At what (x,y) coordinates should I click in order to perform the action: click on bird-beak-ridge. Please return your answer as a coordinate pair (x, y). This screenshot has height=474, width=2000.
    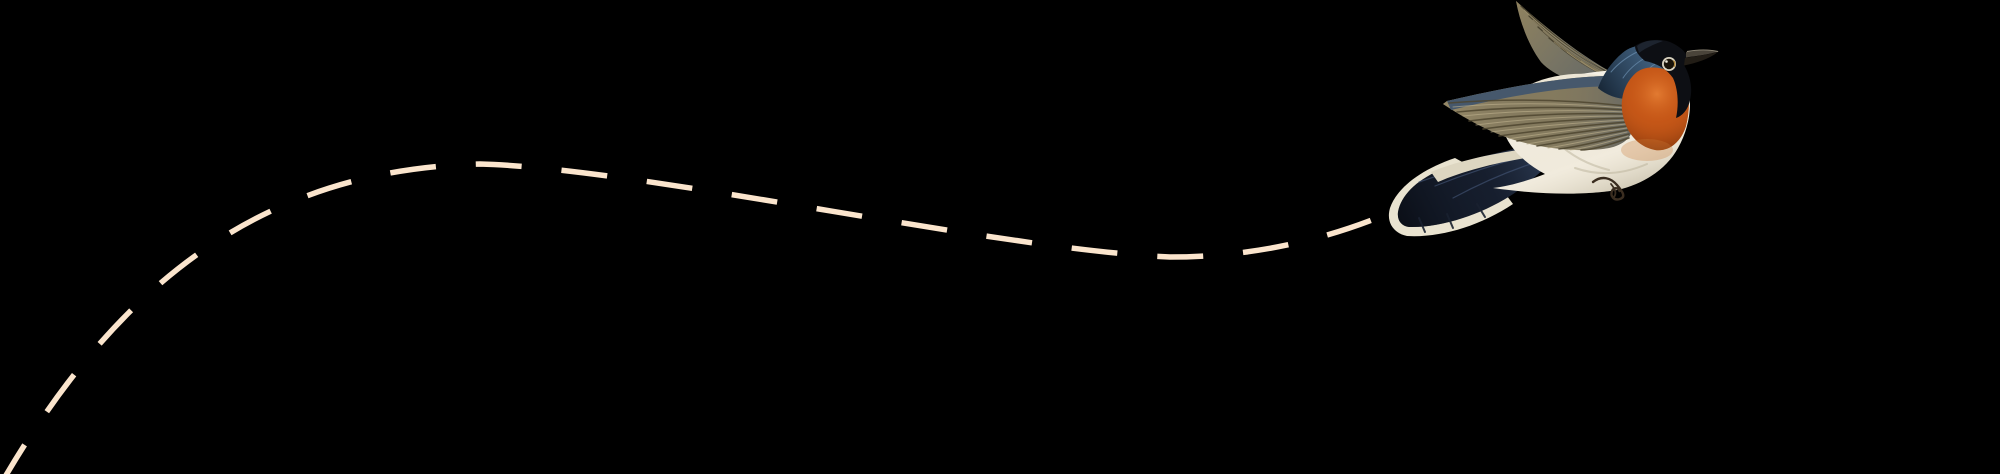
    Looking at the image, I should click on (1702, 50).